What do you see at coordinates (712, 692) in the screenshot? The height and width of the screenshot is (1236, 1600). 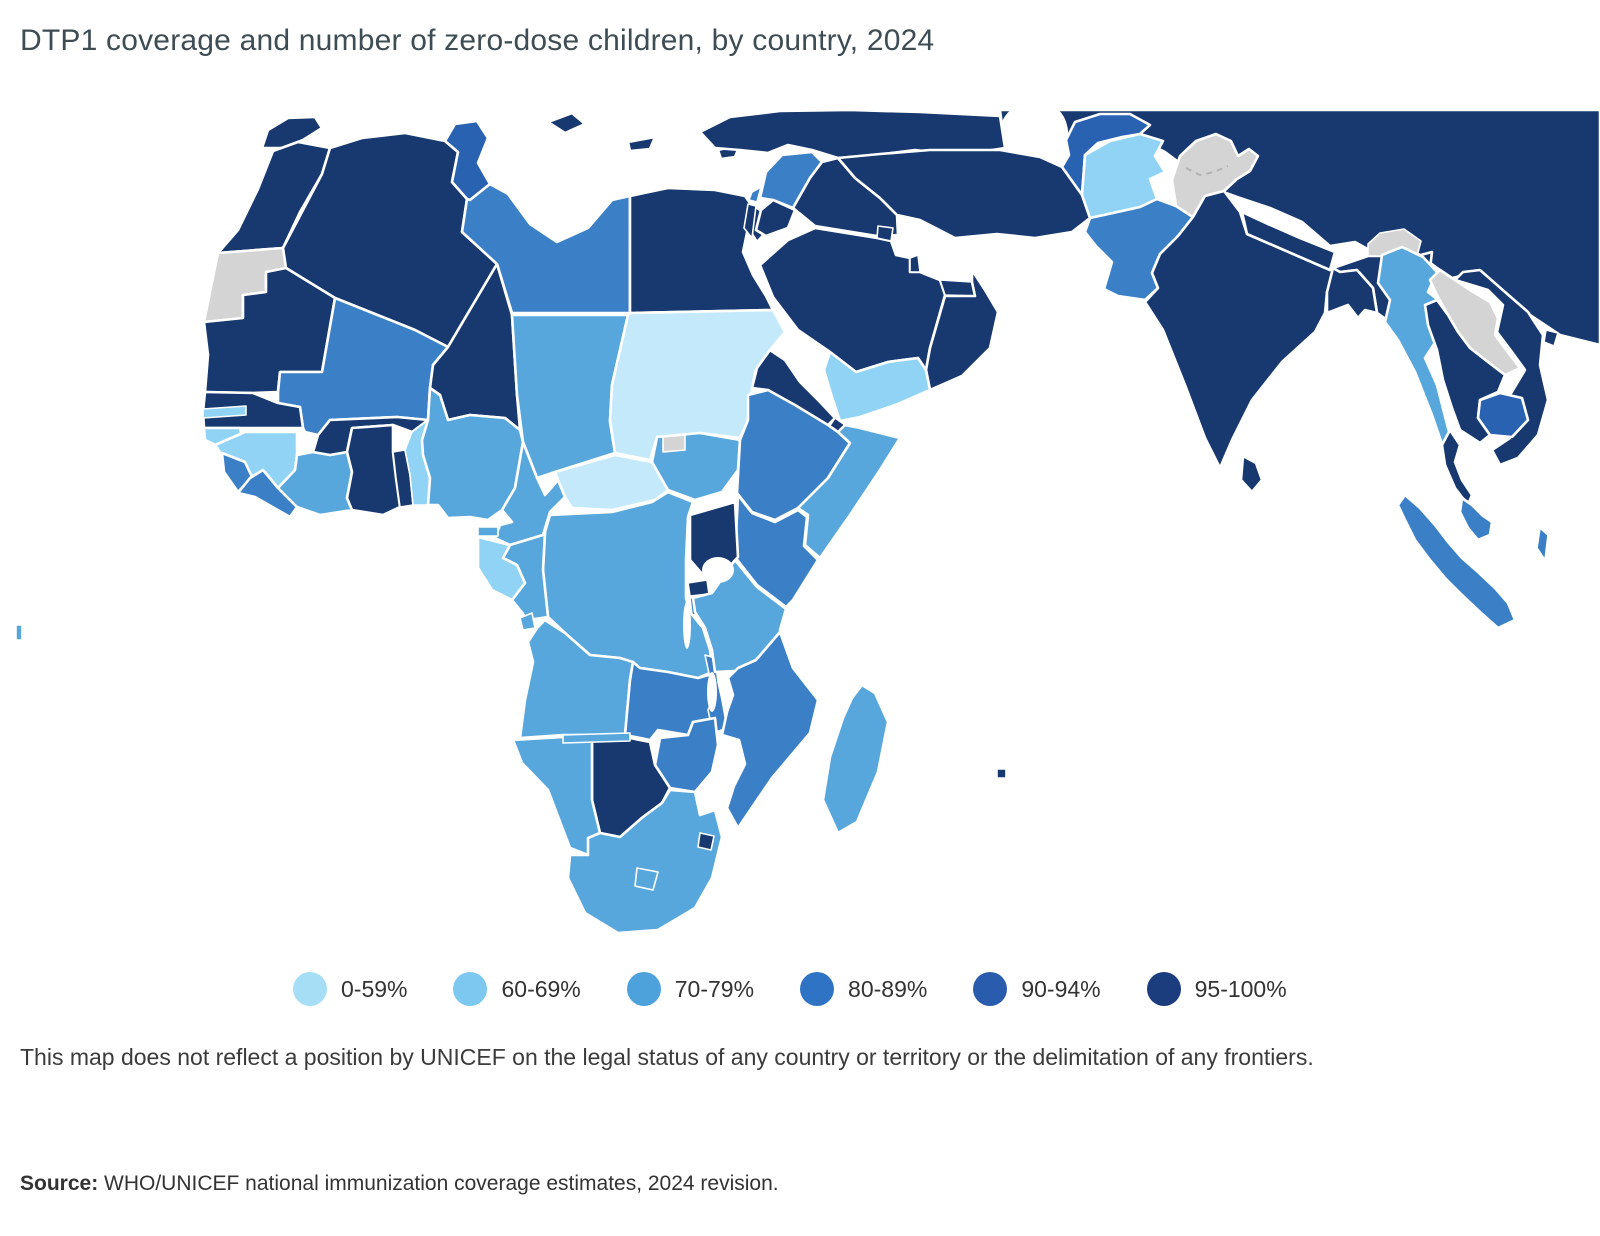 I see `lake-malawi` at bounding box center [712, 692].